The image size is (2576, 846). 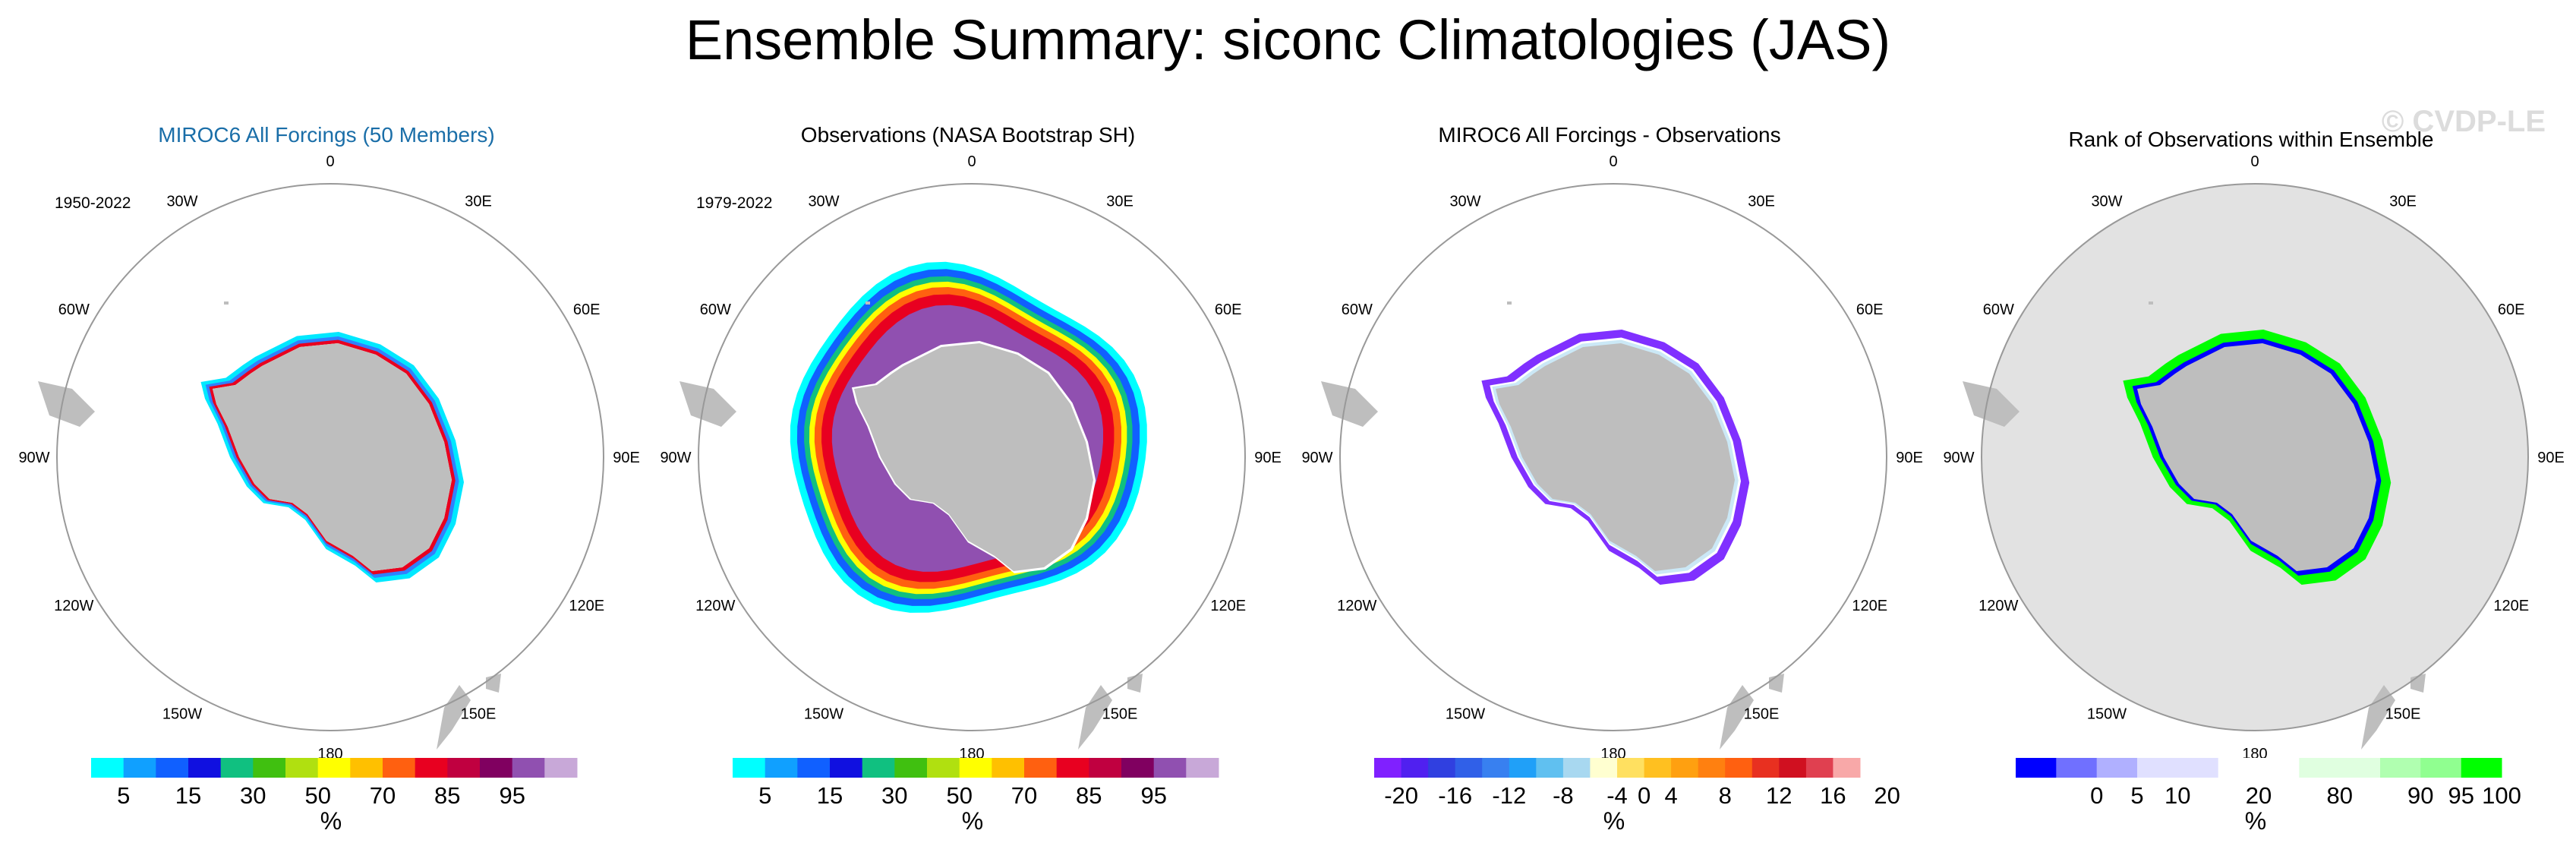 What do you see at coordinates (968, 135) in the screenshot?
I see `panel-title: Observations (NASA Bootstrap SH)` at bounding box center [968, 135].